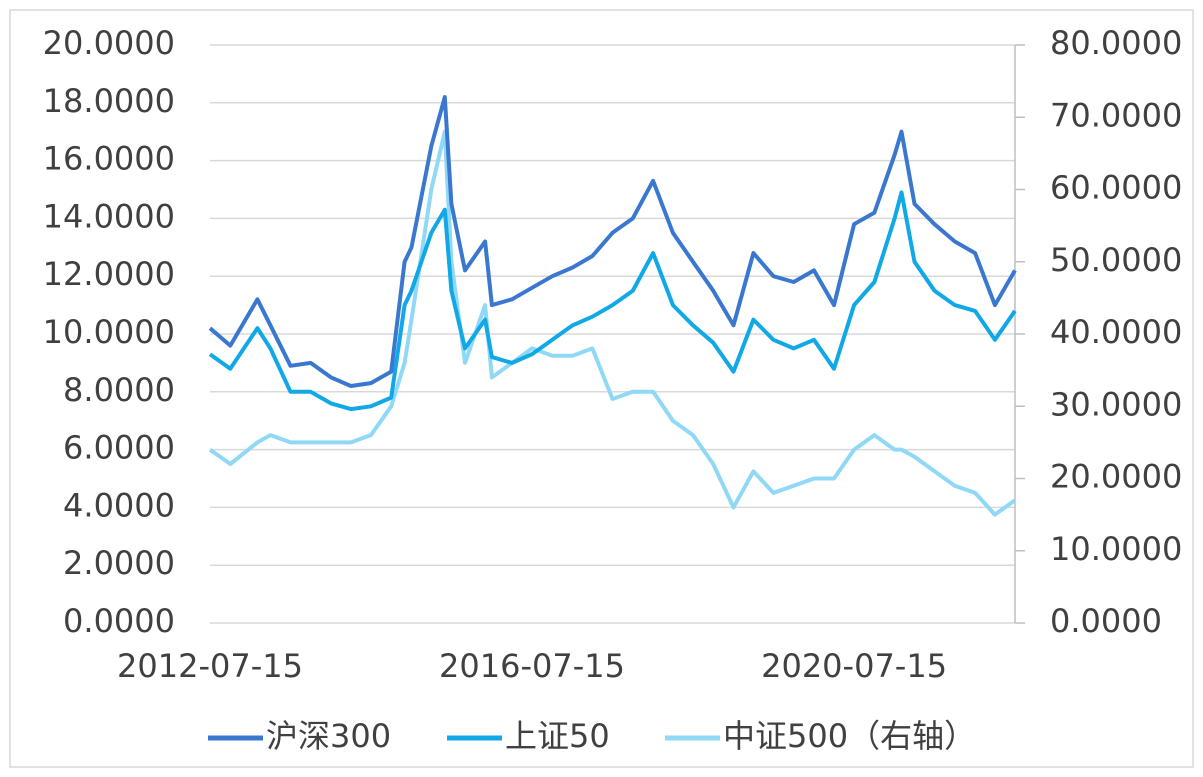 This screenshot has width=1203, height=777. What do you see at coordinates (109, 216) in the screenshot?
I see `y-tick-label: 14.0000` at bounding box center [109, 216].